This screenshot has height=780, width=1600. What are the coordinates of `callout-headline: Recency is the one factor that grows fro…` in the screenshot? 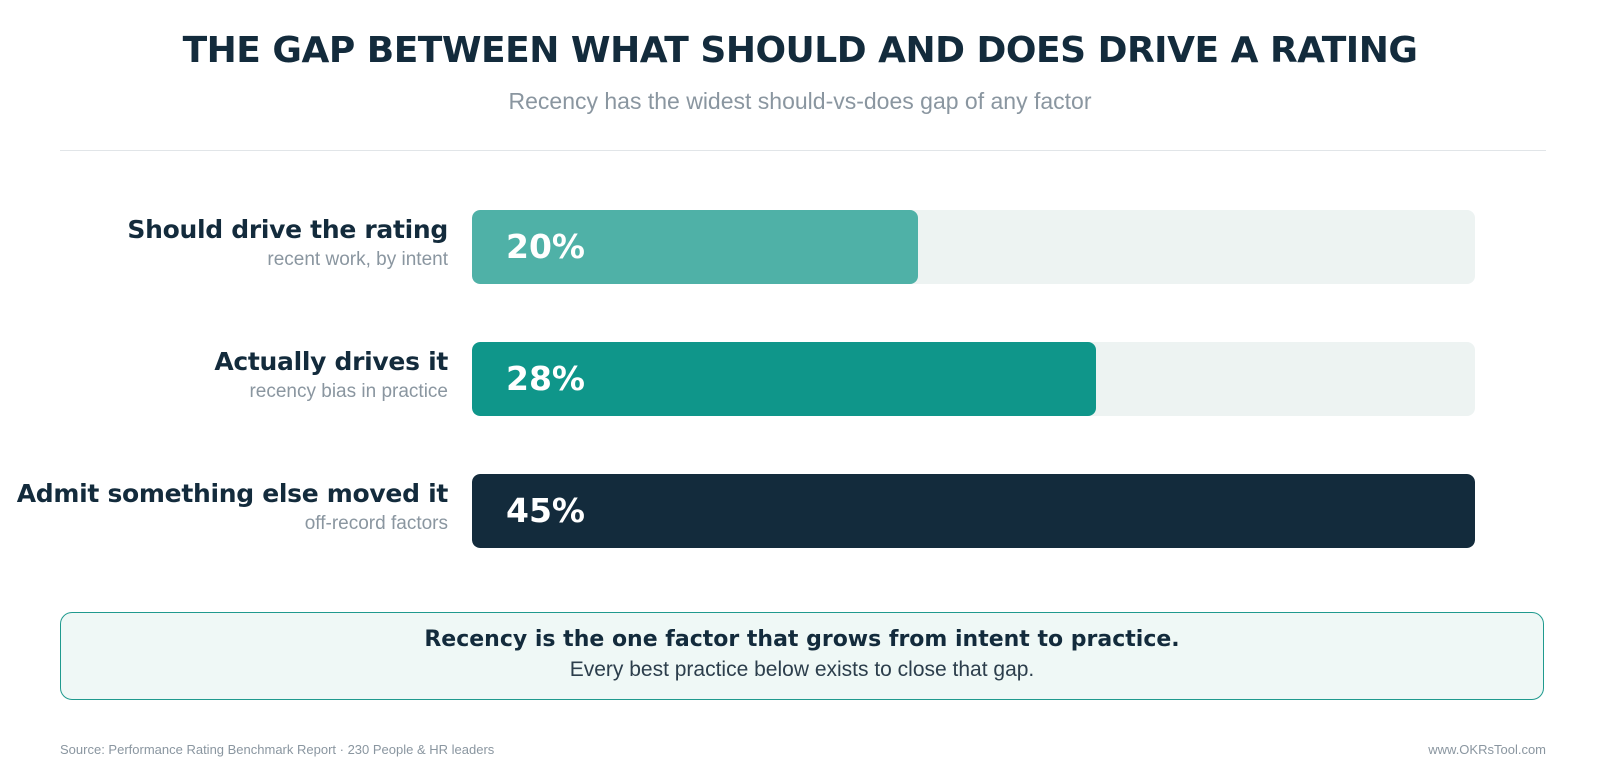 It's located at (802, 639).